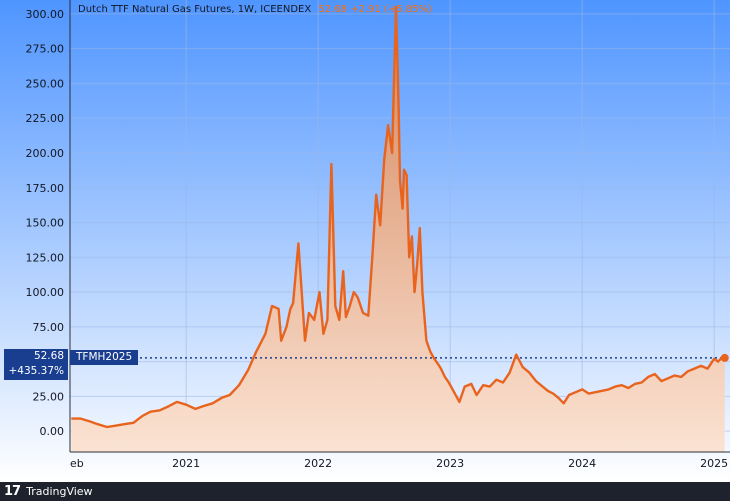 The height and width of the screenshot is (501, 730). What do you see at coordinates (582, 463) in the screenshot?
I see `x-tick-label: 2024` at bounding box center [582, 463].